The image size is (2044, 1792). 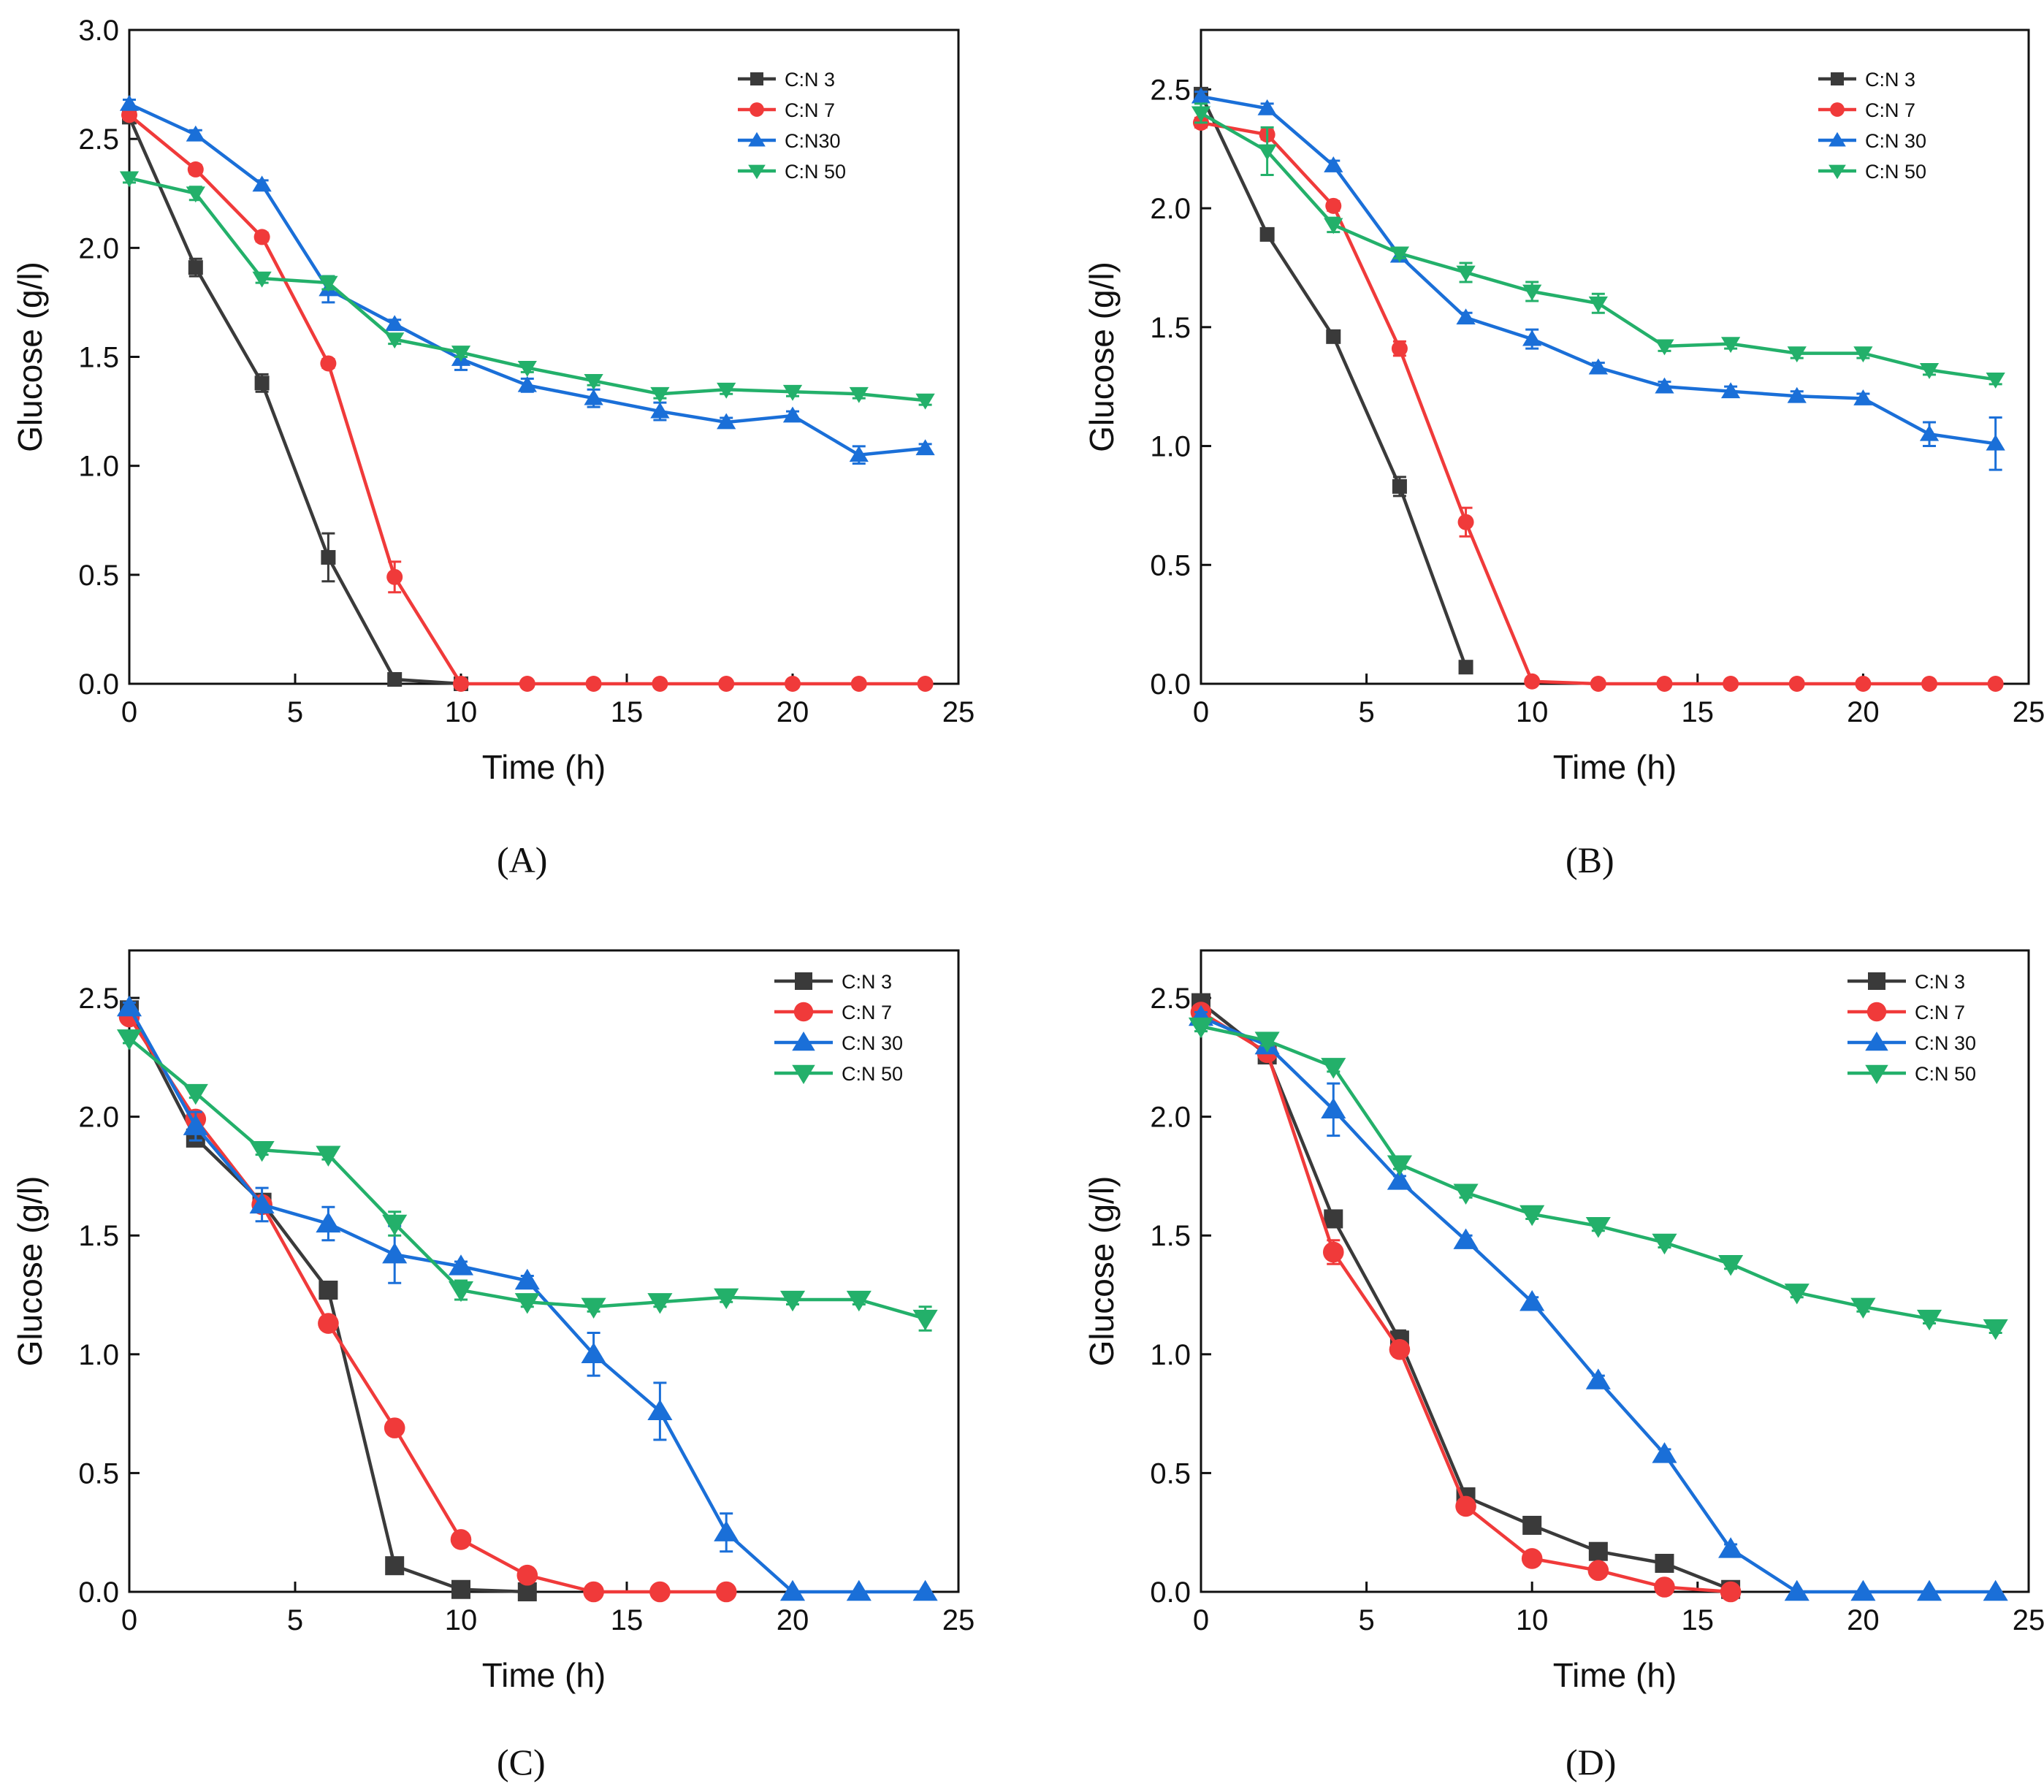 I want to click on x-tick-label-b-5: 25, so click(x=2028, y=712).